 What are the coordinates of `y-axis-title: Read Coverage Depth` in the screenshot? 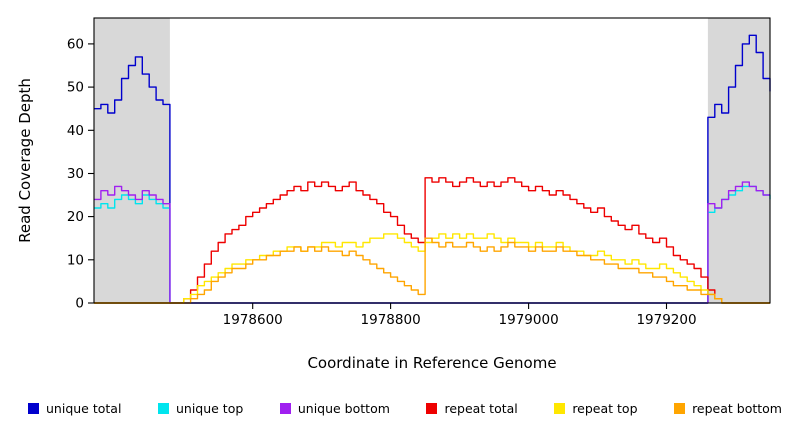 It's located at (25, 160).